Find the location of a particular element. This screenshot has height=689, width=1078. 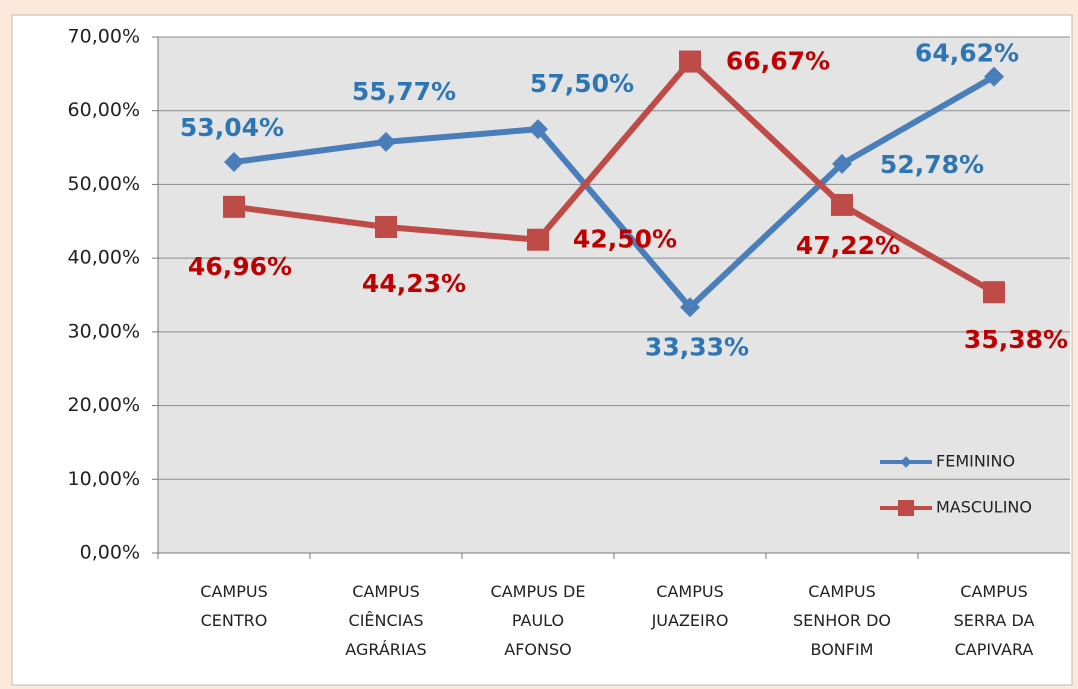

x-tick-label: CAMPUS DE PAULO AFONSO is located at coordinates (538, 620).